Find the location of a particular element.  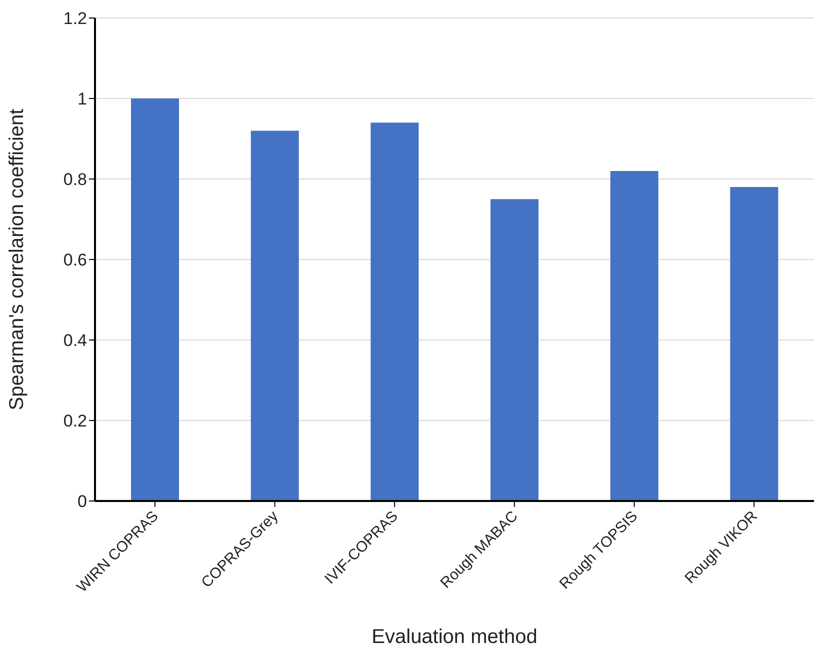

x-axis-title: Evaluation method is located at coordinates (455, 637).